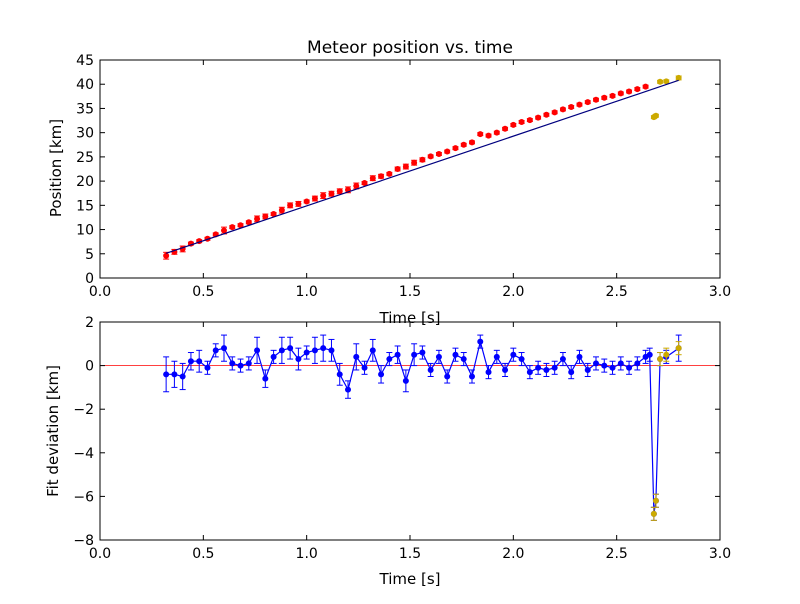 The height and width of the screenshot is (604, 800). I want to click on x-tick-label: 3.0, so click(720, 554).